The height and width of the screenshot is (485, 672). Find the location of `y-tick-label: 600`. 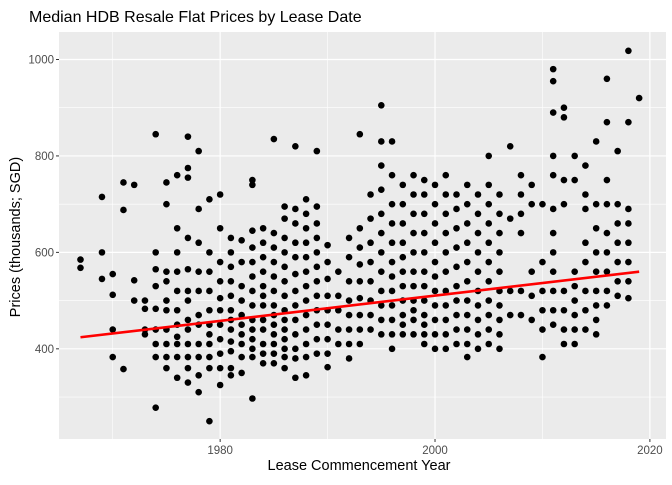

y-tick-label: 600 is located at coordinates (44, 253).